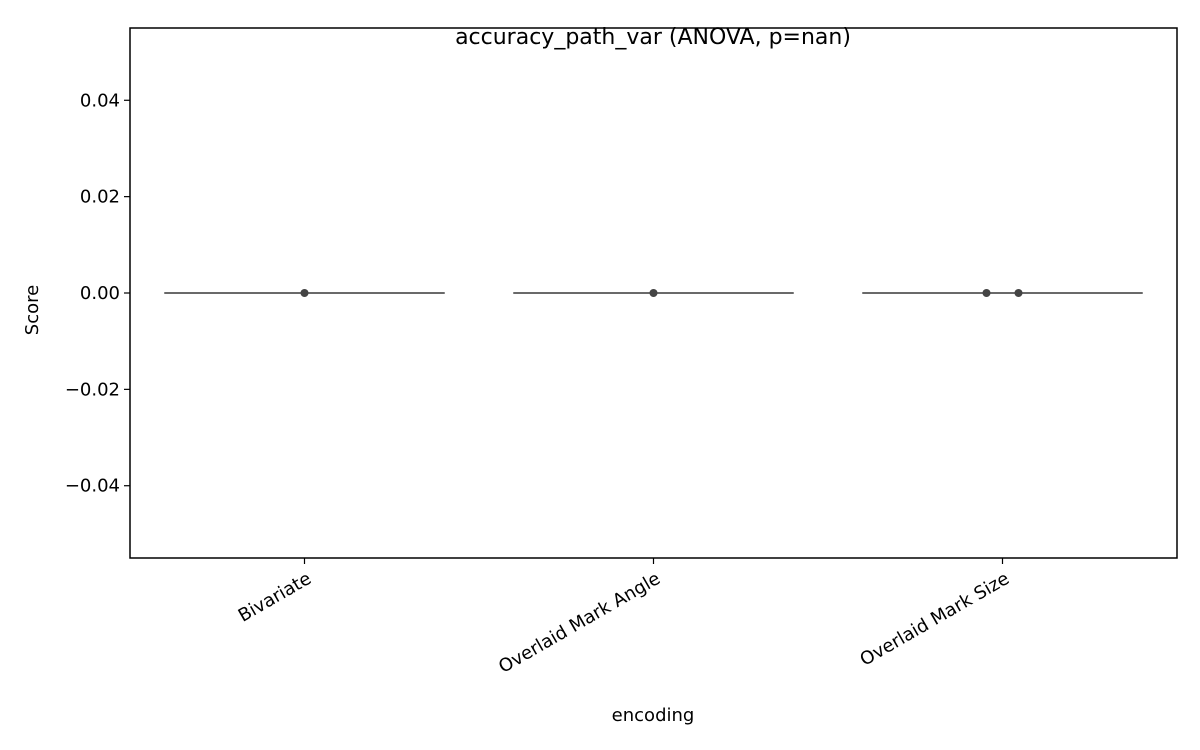 The width and height of the screenshot is (1200, 750). I want to click on chart-title: accuracy_path_var (ANOVA, p=nan), so click(653, 37).